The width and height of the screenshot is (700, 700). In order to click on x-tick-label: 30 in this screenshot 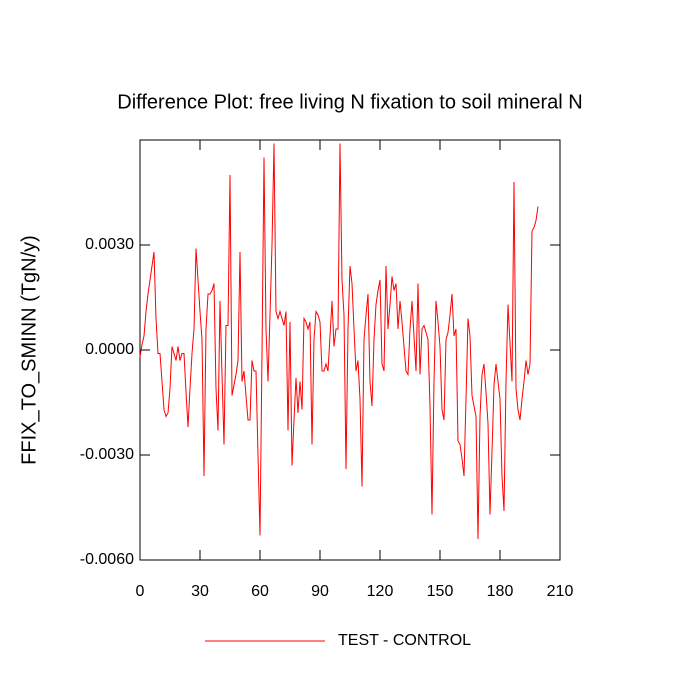, I will do `click(200, 591)`.